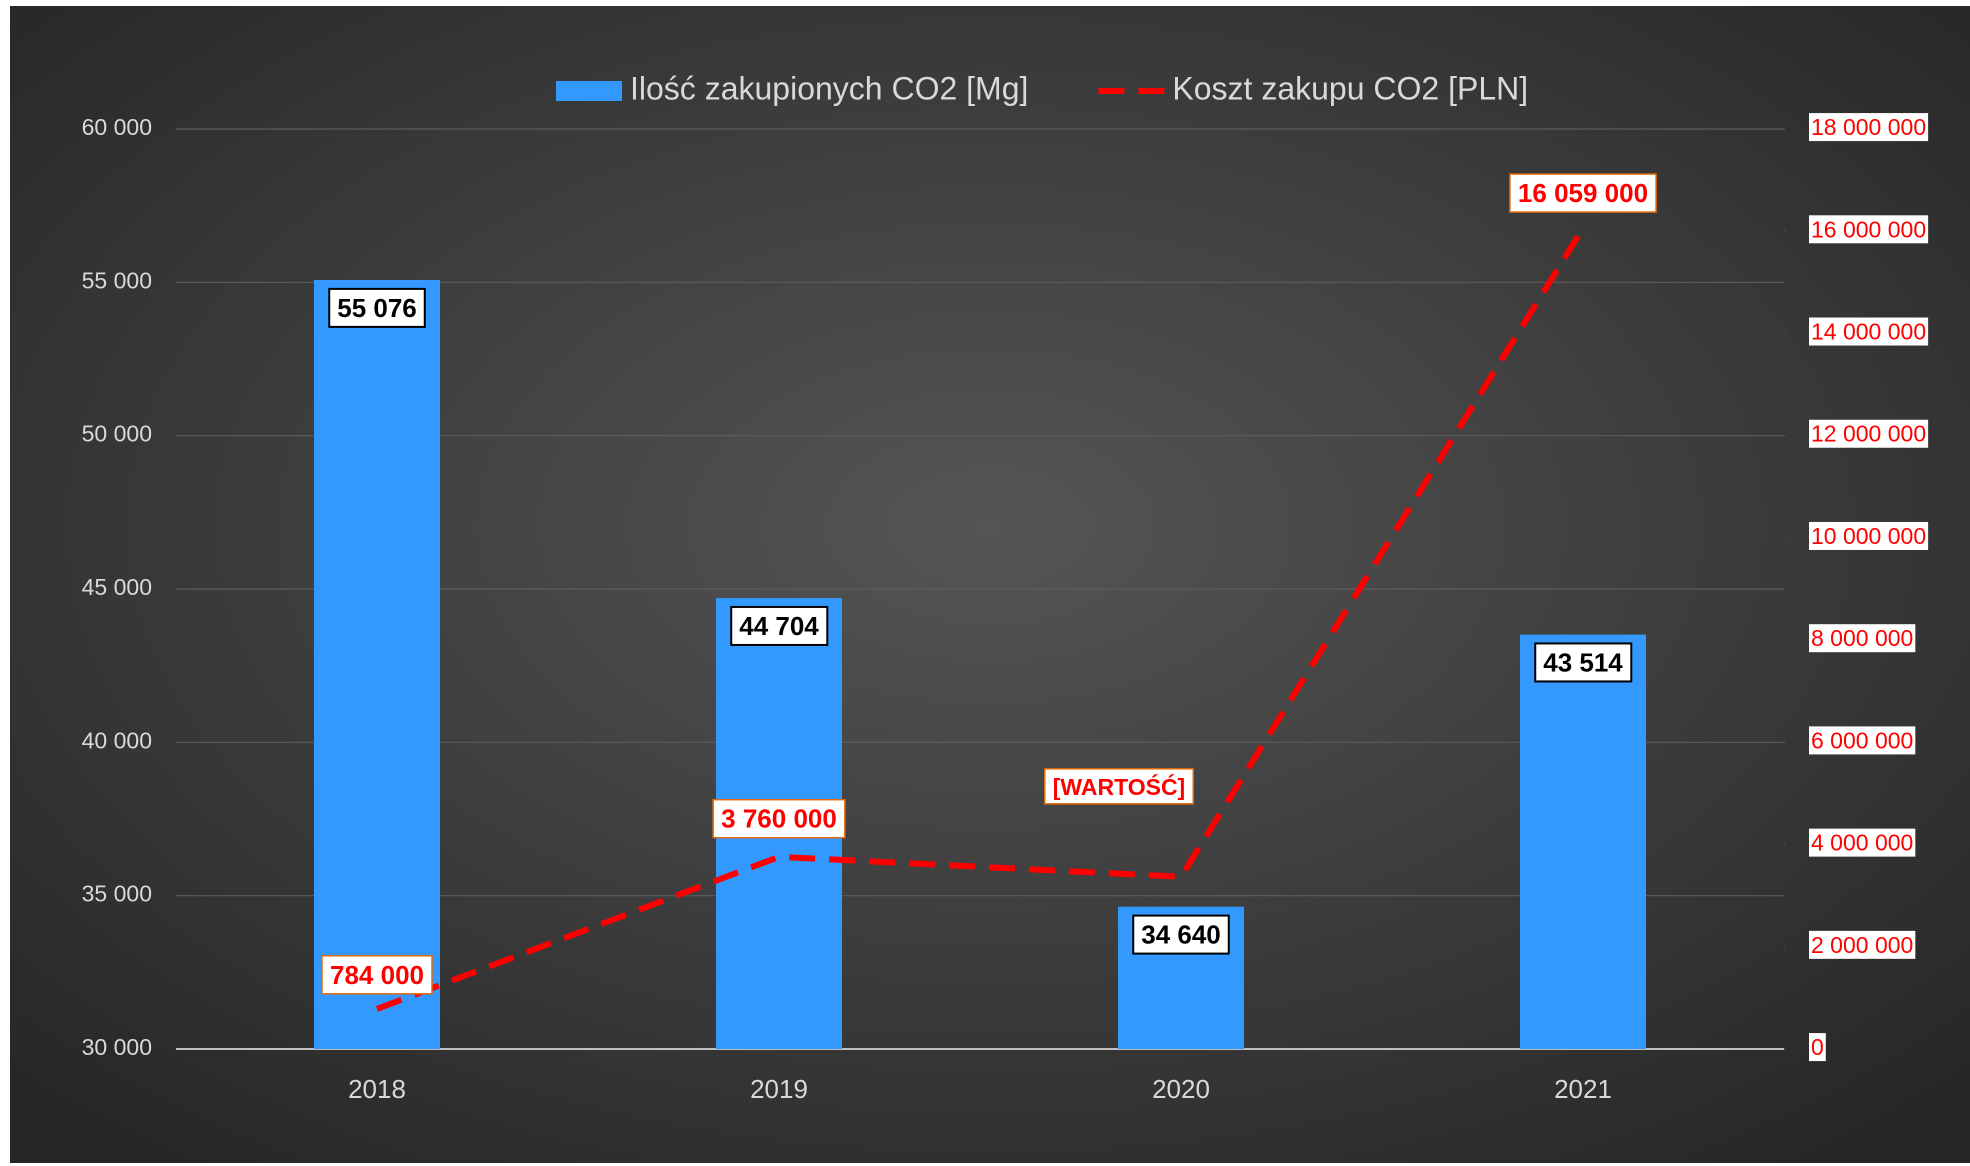 The height and width of the screenshot is (1166, 1970). Describe the element at coordinates (117, 280) in the screenshot. I see `y-tick-label: 55 000` at that location.